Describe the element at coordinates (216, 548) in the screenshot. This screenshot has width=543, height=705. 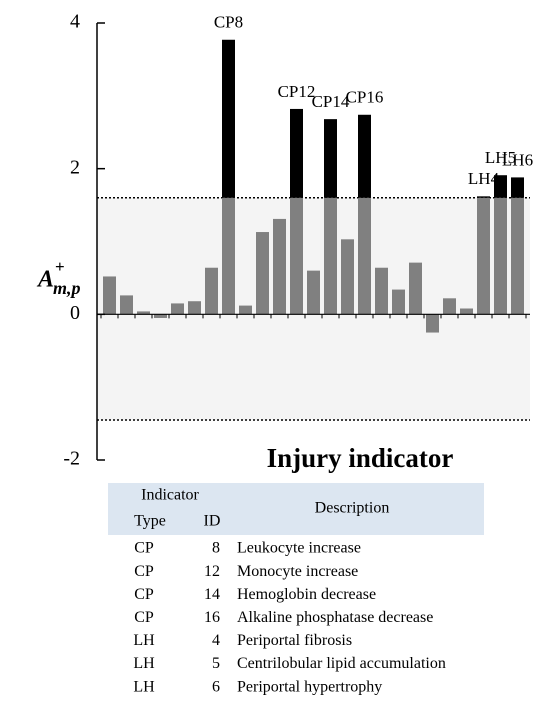
I see `cell-id: 8` at that location.